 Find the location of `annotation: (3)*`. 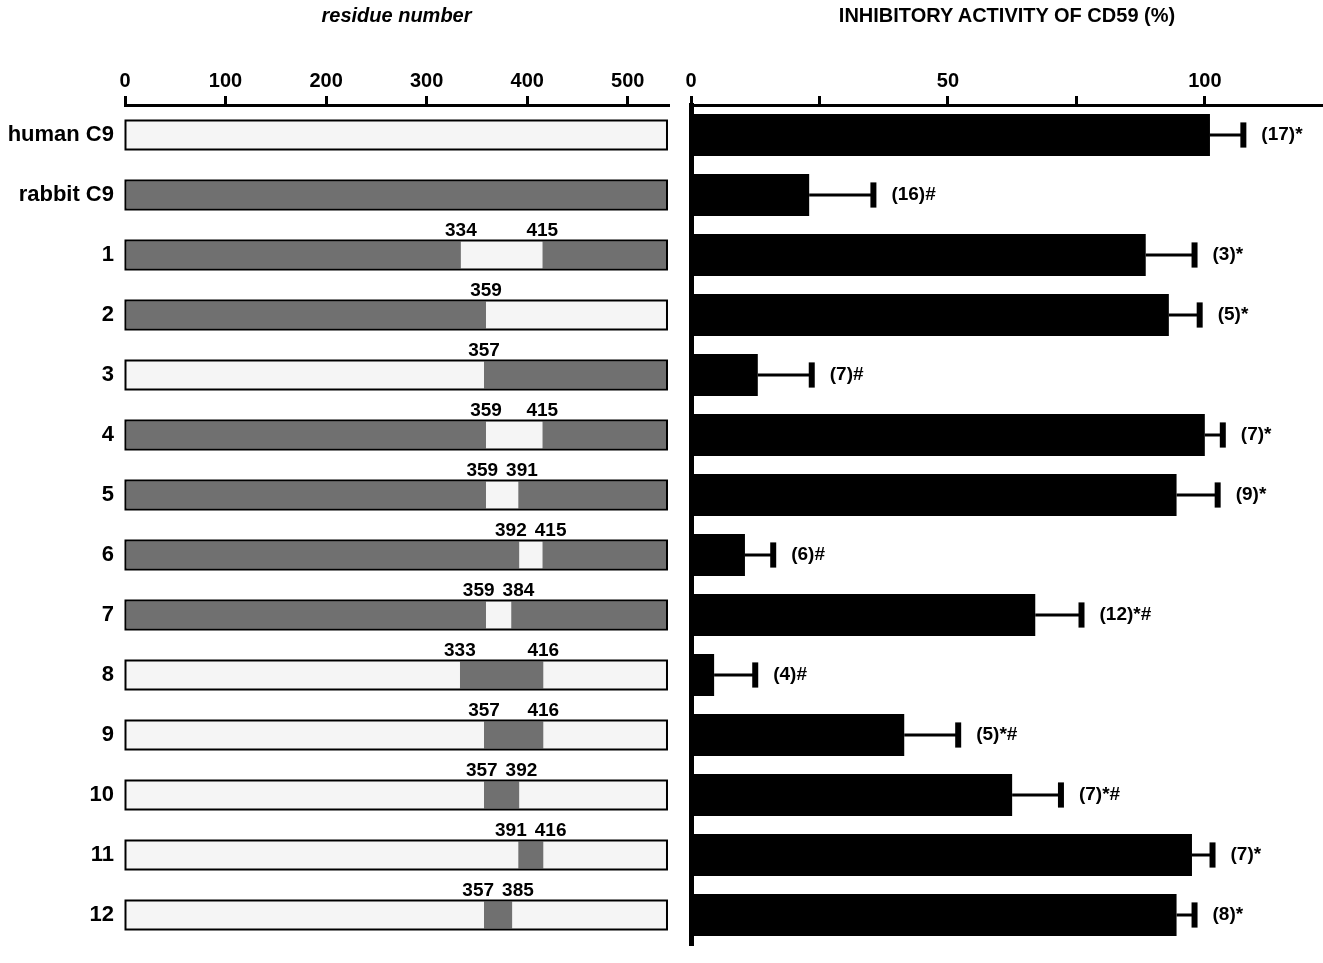

annotation: (3)* is located at coordinates (1228, 254).